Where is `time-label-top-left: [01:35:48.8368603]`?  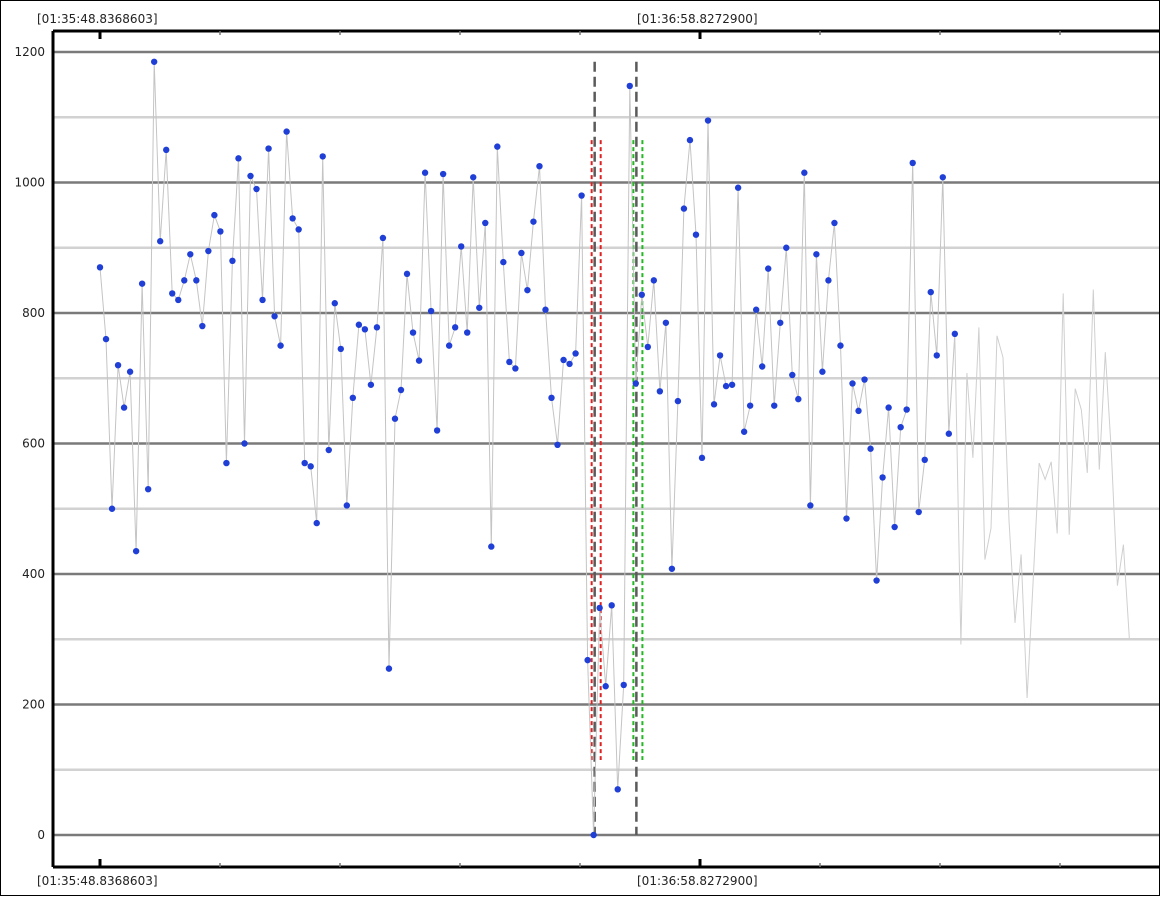 time-label-top-left: [01:35:48.8368603] is located at coordinates (97, 19).